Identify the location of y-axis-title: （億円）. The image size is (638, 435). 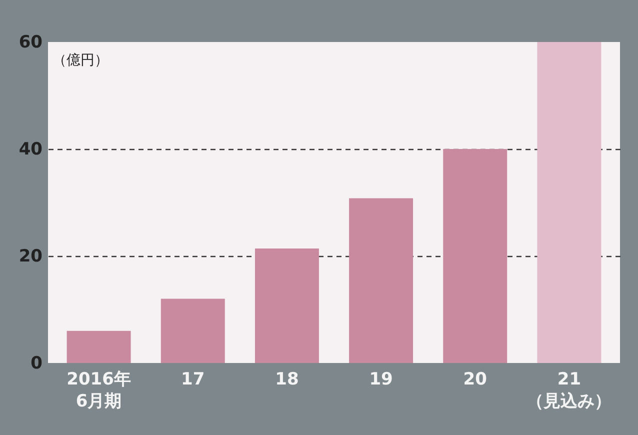
(80, 60).